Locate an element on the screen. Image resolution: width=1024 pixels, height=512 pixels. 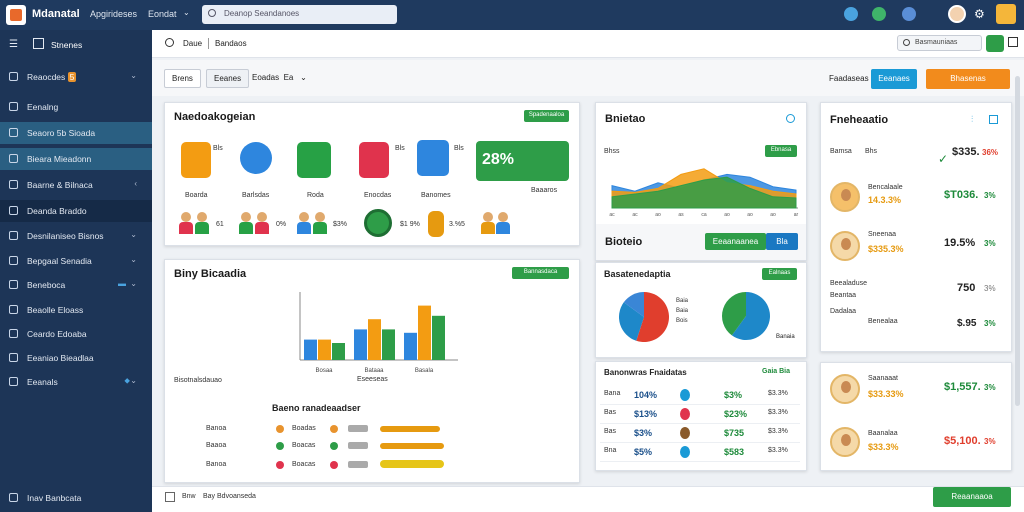
card-icon is located at coordinates (13, 184).